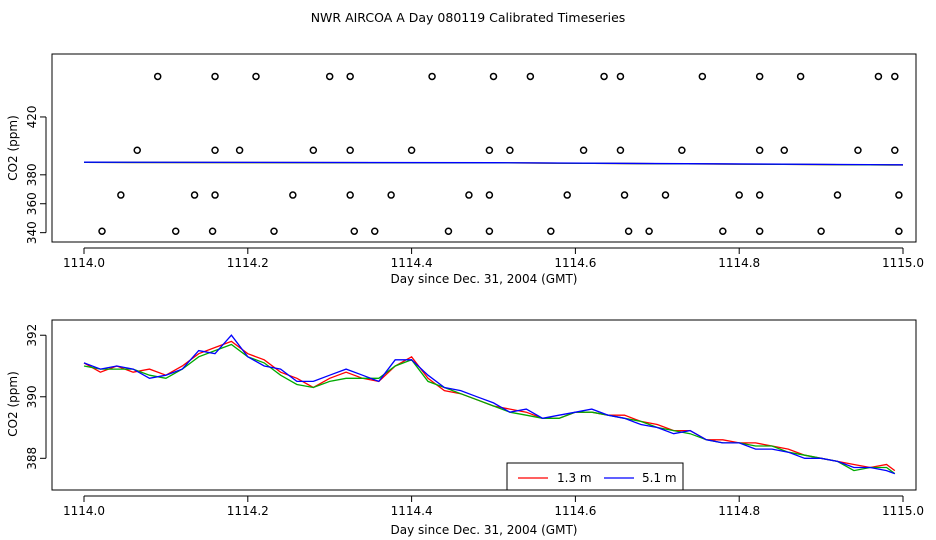  What do you see at coordinates (484, 530) in the screenshot?
I see `xlabel-bottom: Day since Dec. 31, 2004 (GMT)` at bounding box center [484, 530].